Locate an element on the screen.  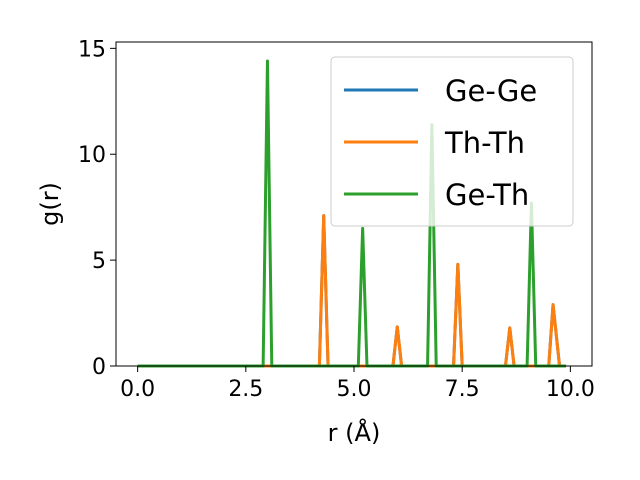
legend: Ge-Ge Th-Th Ge-Th is located at coordinates (452, 141).